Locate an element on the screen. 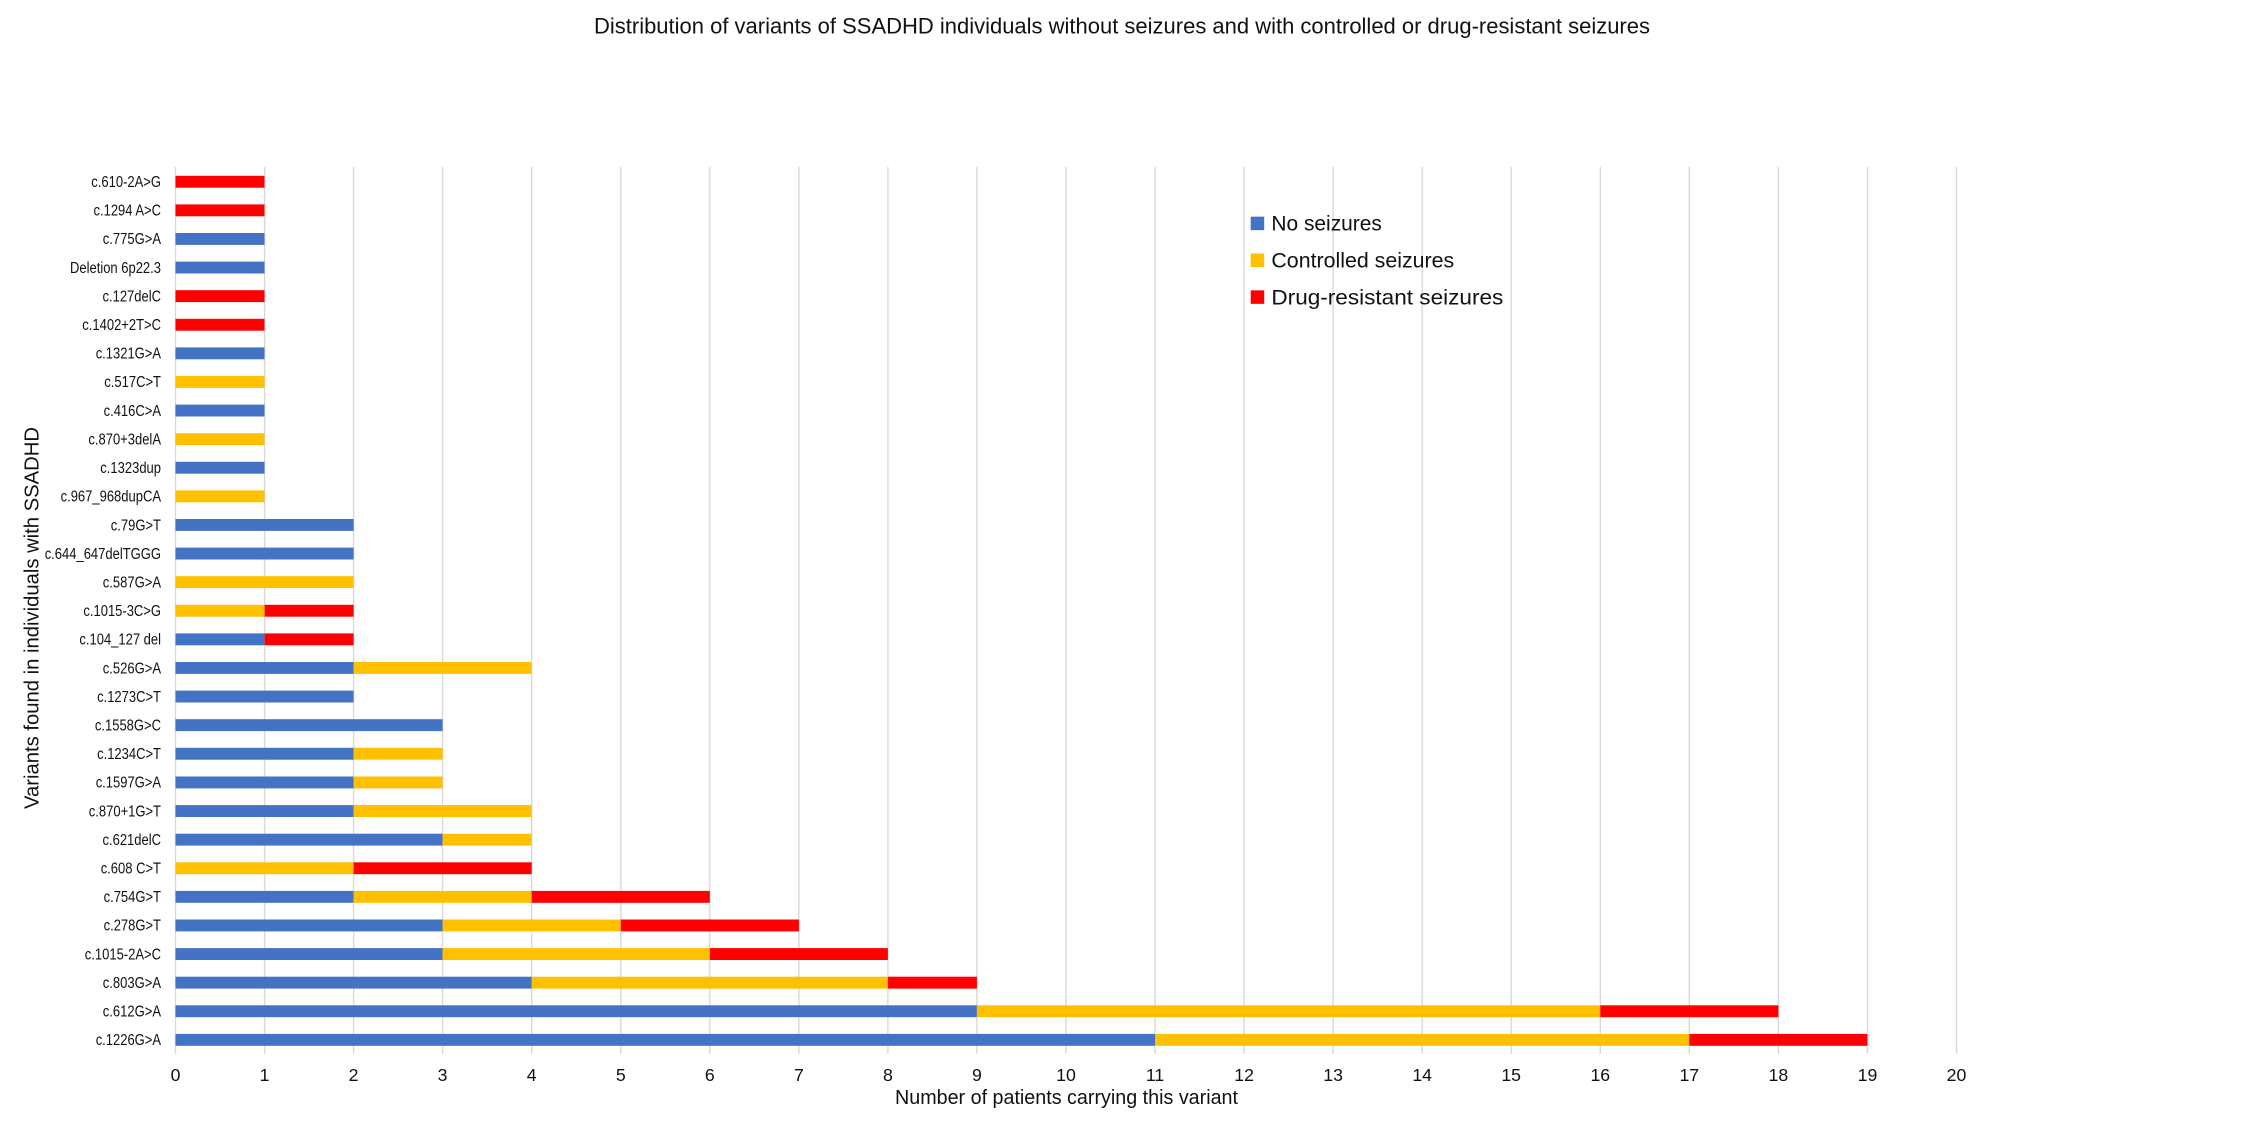 Image resolution: width=2244 pixels, height=1135 pixels. svg-text: 3 is located at coordinates (443, 1075).